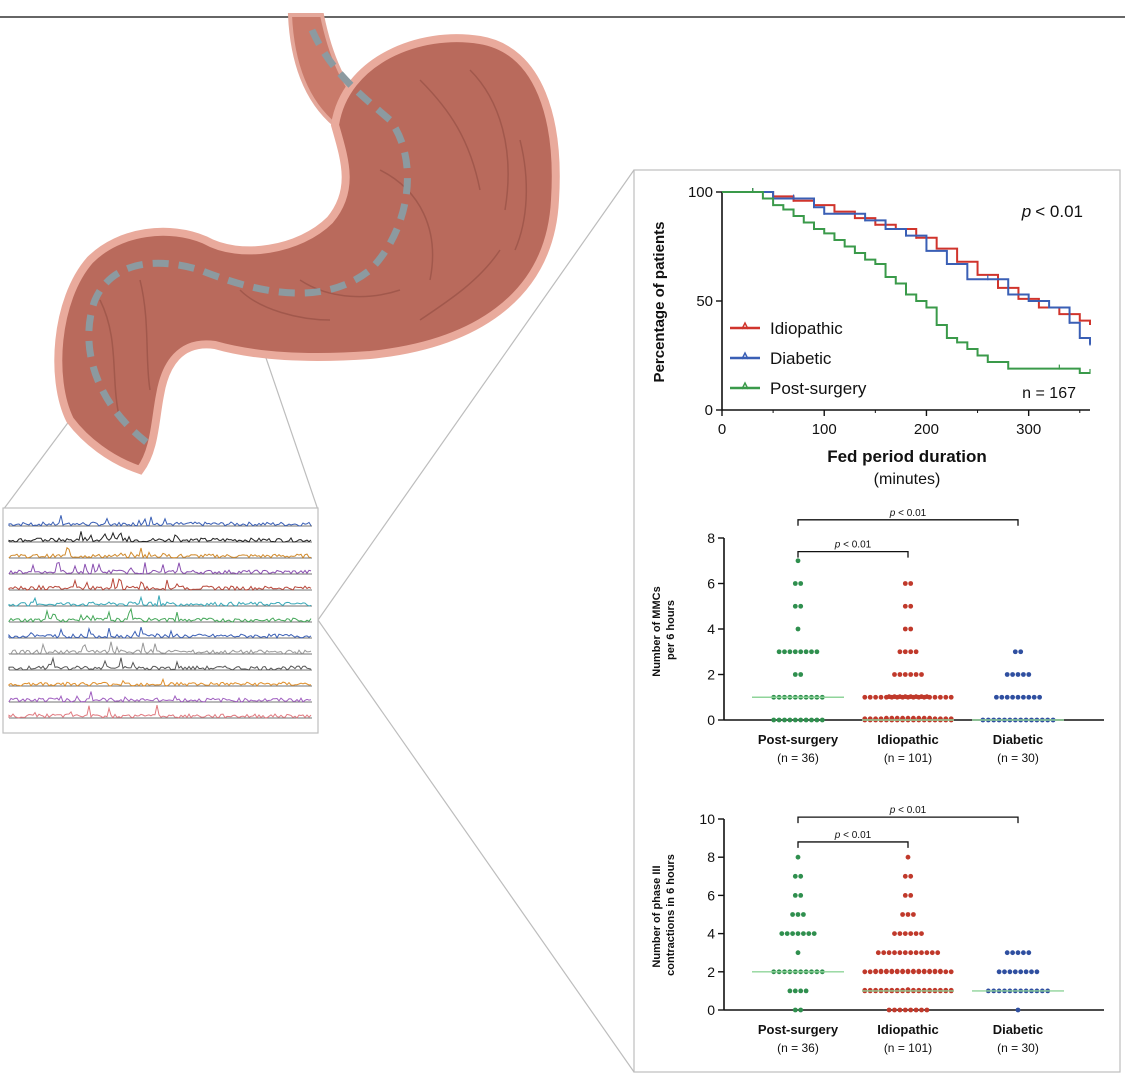 This screenshot has height=1079, width=1125. I want to click on phase3-comparison-value: < 0.01, so click(855, 835).